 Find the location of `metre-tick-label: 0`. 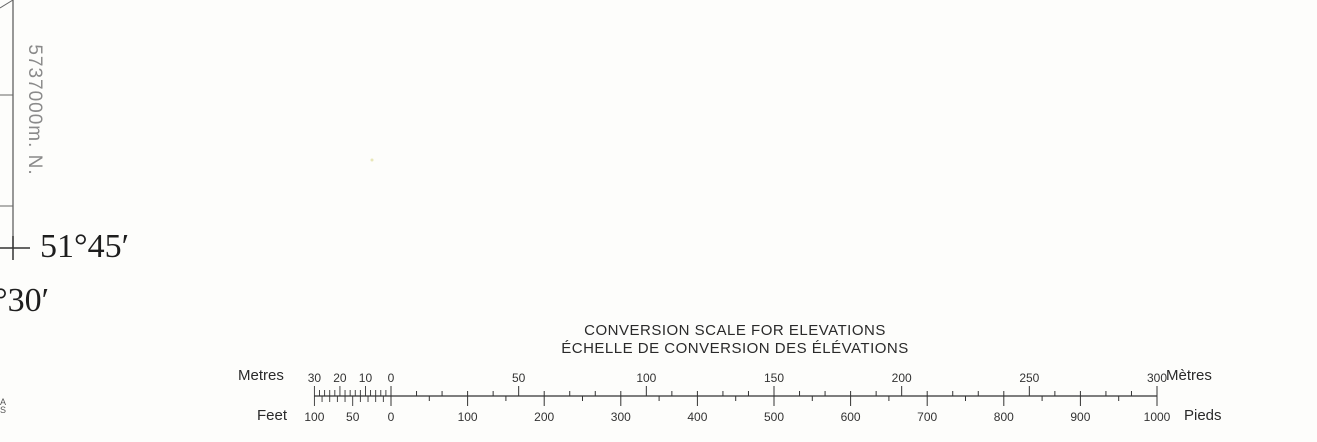

metre-tick-label: 0 is located at coordinates (391, 378).